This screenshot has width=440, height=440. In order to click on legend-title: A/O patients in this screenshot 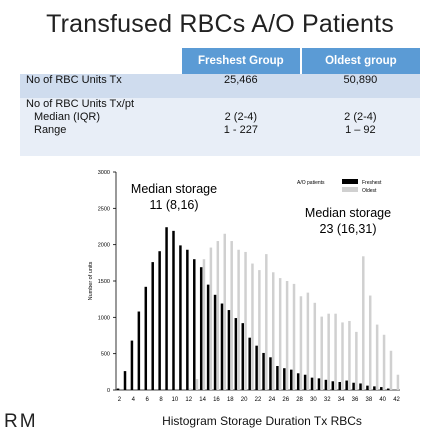, I will do `click(311, 183)`.